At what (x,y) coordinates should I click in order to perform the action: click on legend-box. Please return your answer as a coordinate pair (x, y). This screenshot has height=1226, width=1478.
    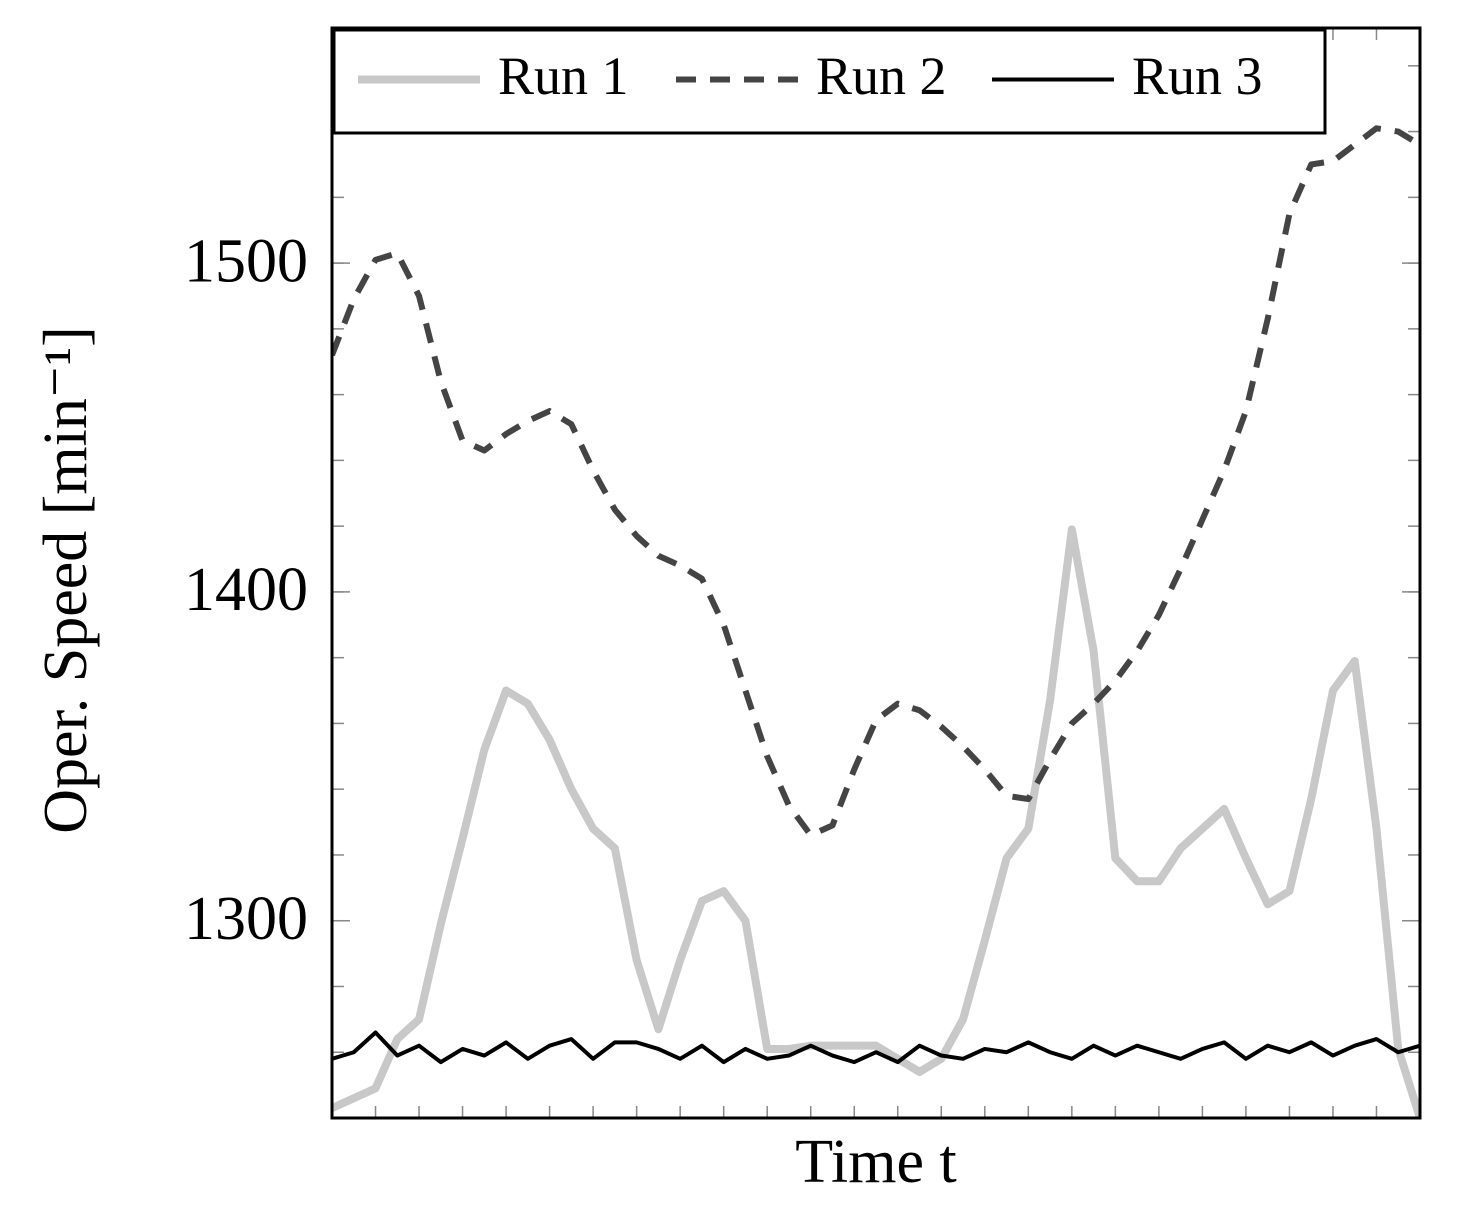
    Looking at the image, I should click on (829, 81).